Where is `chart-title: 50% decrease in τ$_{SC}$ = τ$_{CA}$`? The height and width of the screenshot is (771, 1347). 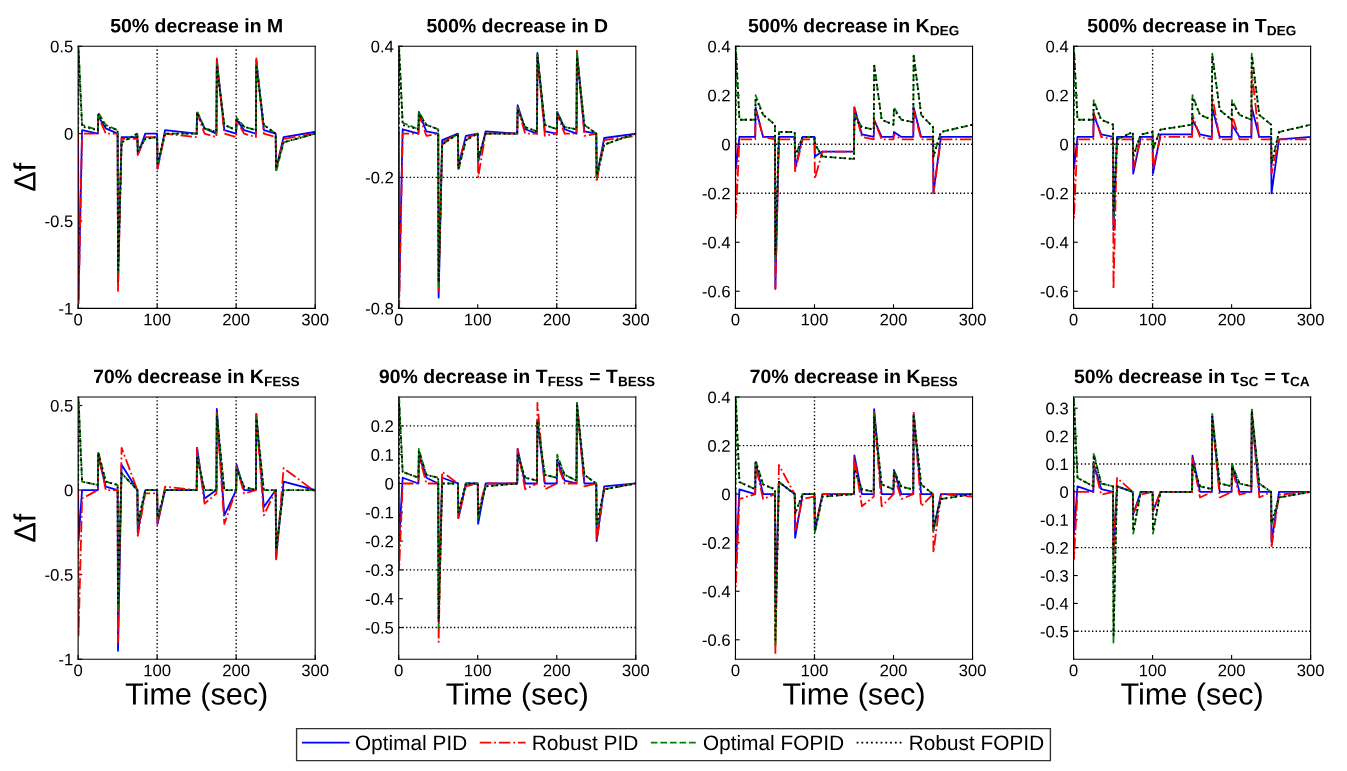
chart-title: 50% decrease in τ$_{SC}$ = τ$_{CA}$ is located at coordinates (1192, 377).